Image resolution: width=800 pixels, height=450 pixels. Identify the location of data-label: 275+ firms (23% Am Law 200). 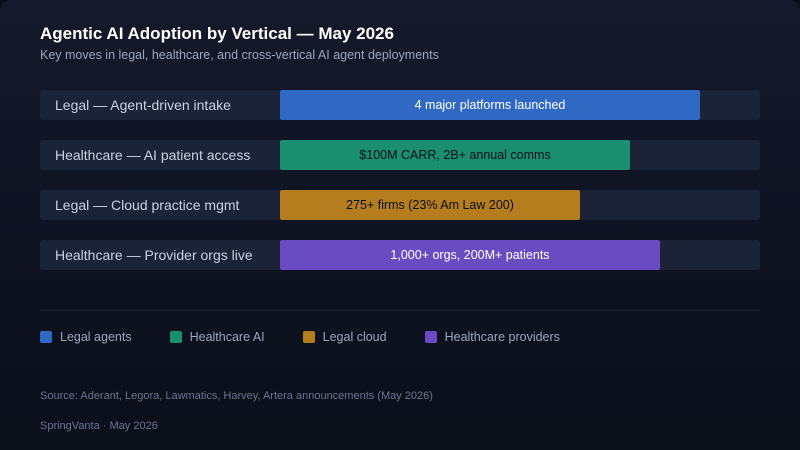
(430, 205).